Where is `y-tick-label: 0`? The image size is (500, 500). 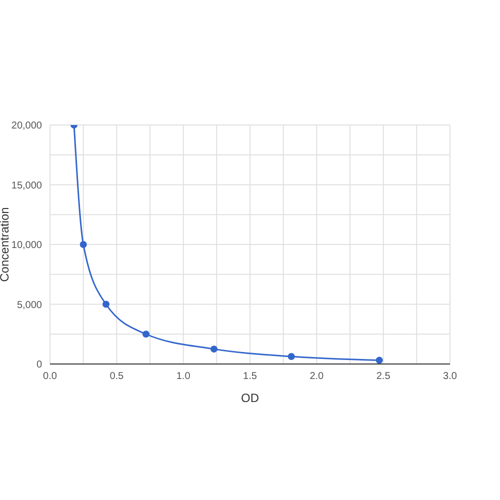
y-tick-label: 0 is located at coordinates (39, 365).